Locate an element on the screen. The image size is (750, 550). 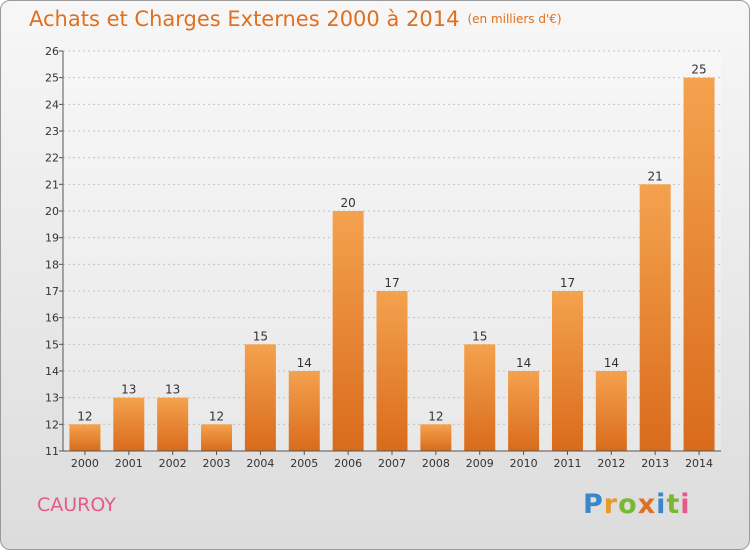
x-tick-label: 2006 is located at coordinates (348, 463).